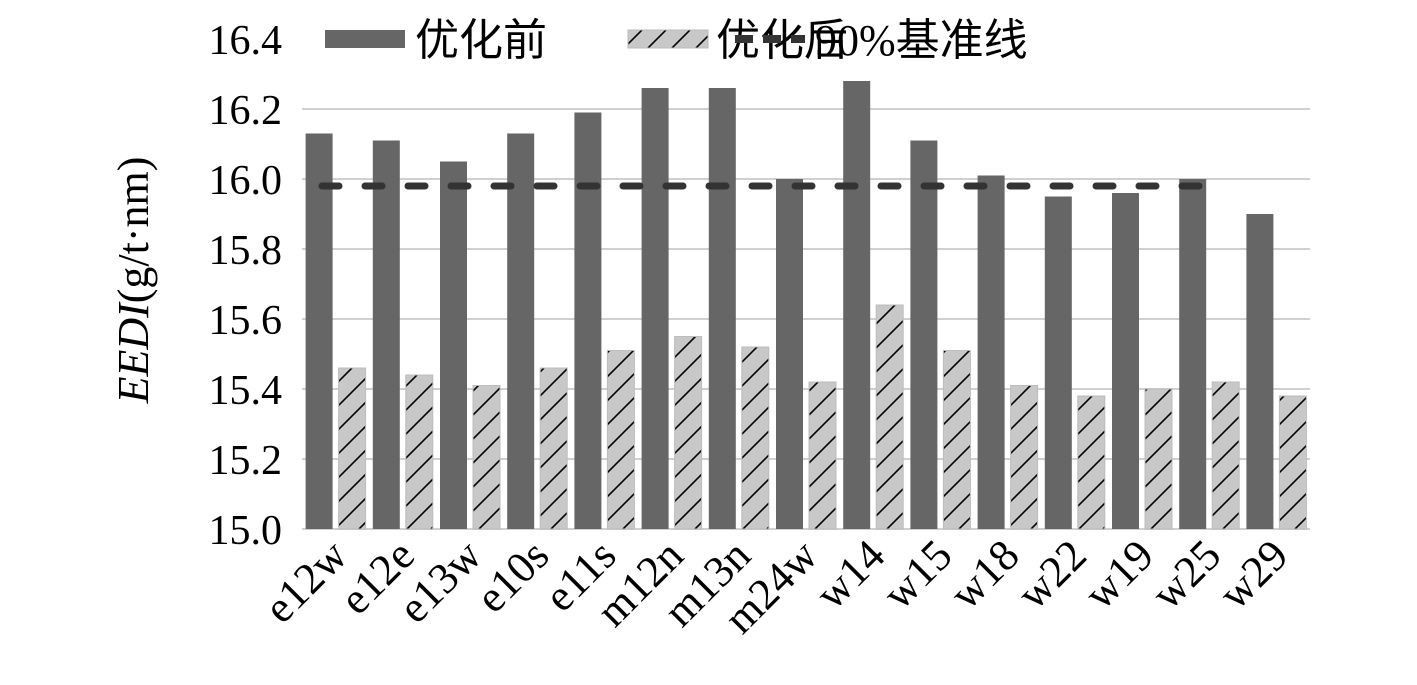  I want to click on legend-label-reference: 90%基准线, so click(921, 40).